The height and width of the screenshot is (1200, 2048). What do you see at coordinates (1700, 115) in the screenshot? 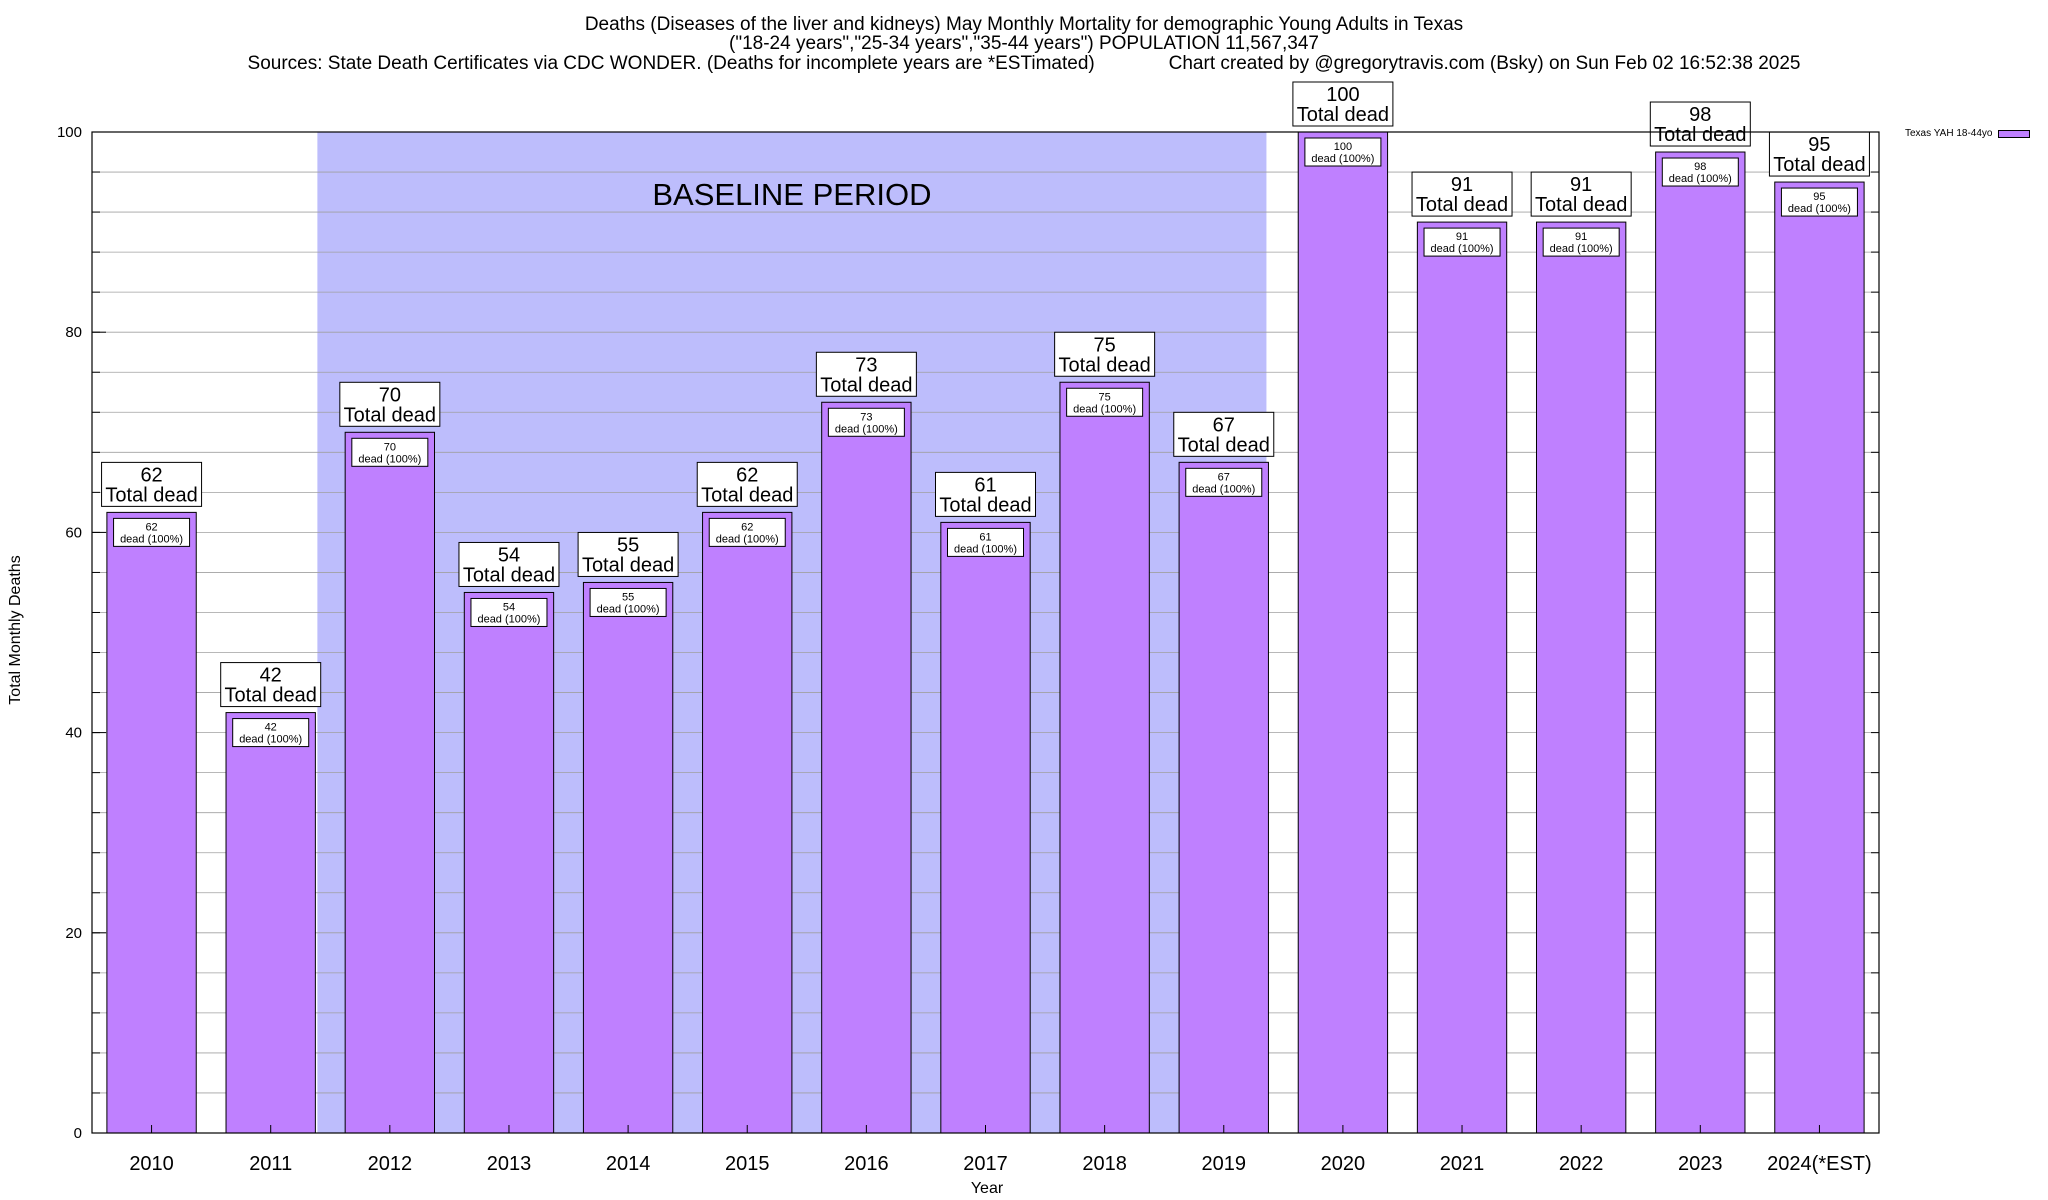
I see `bar-top-value-label: 98` at bounding box center [1700, 115].